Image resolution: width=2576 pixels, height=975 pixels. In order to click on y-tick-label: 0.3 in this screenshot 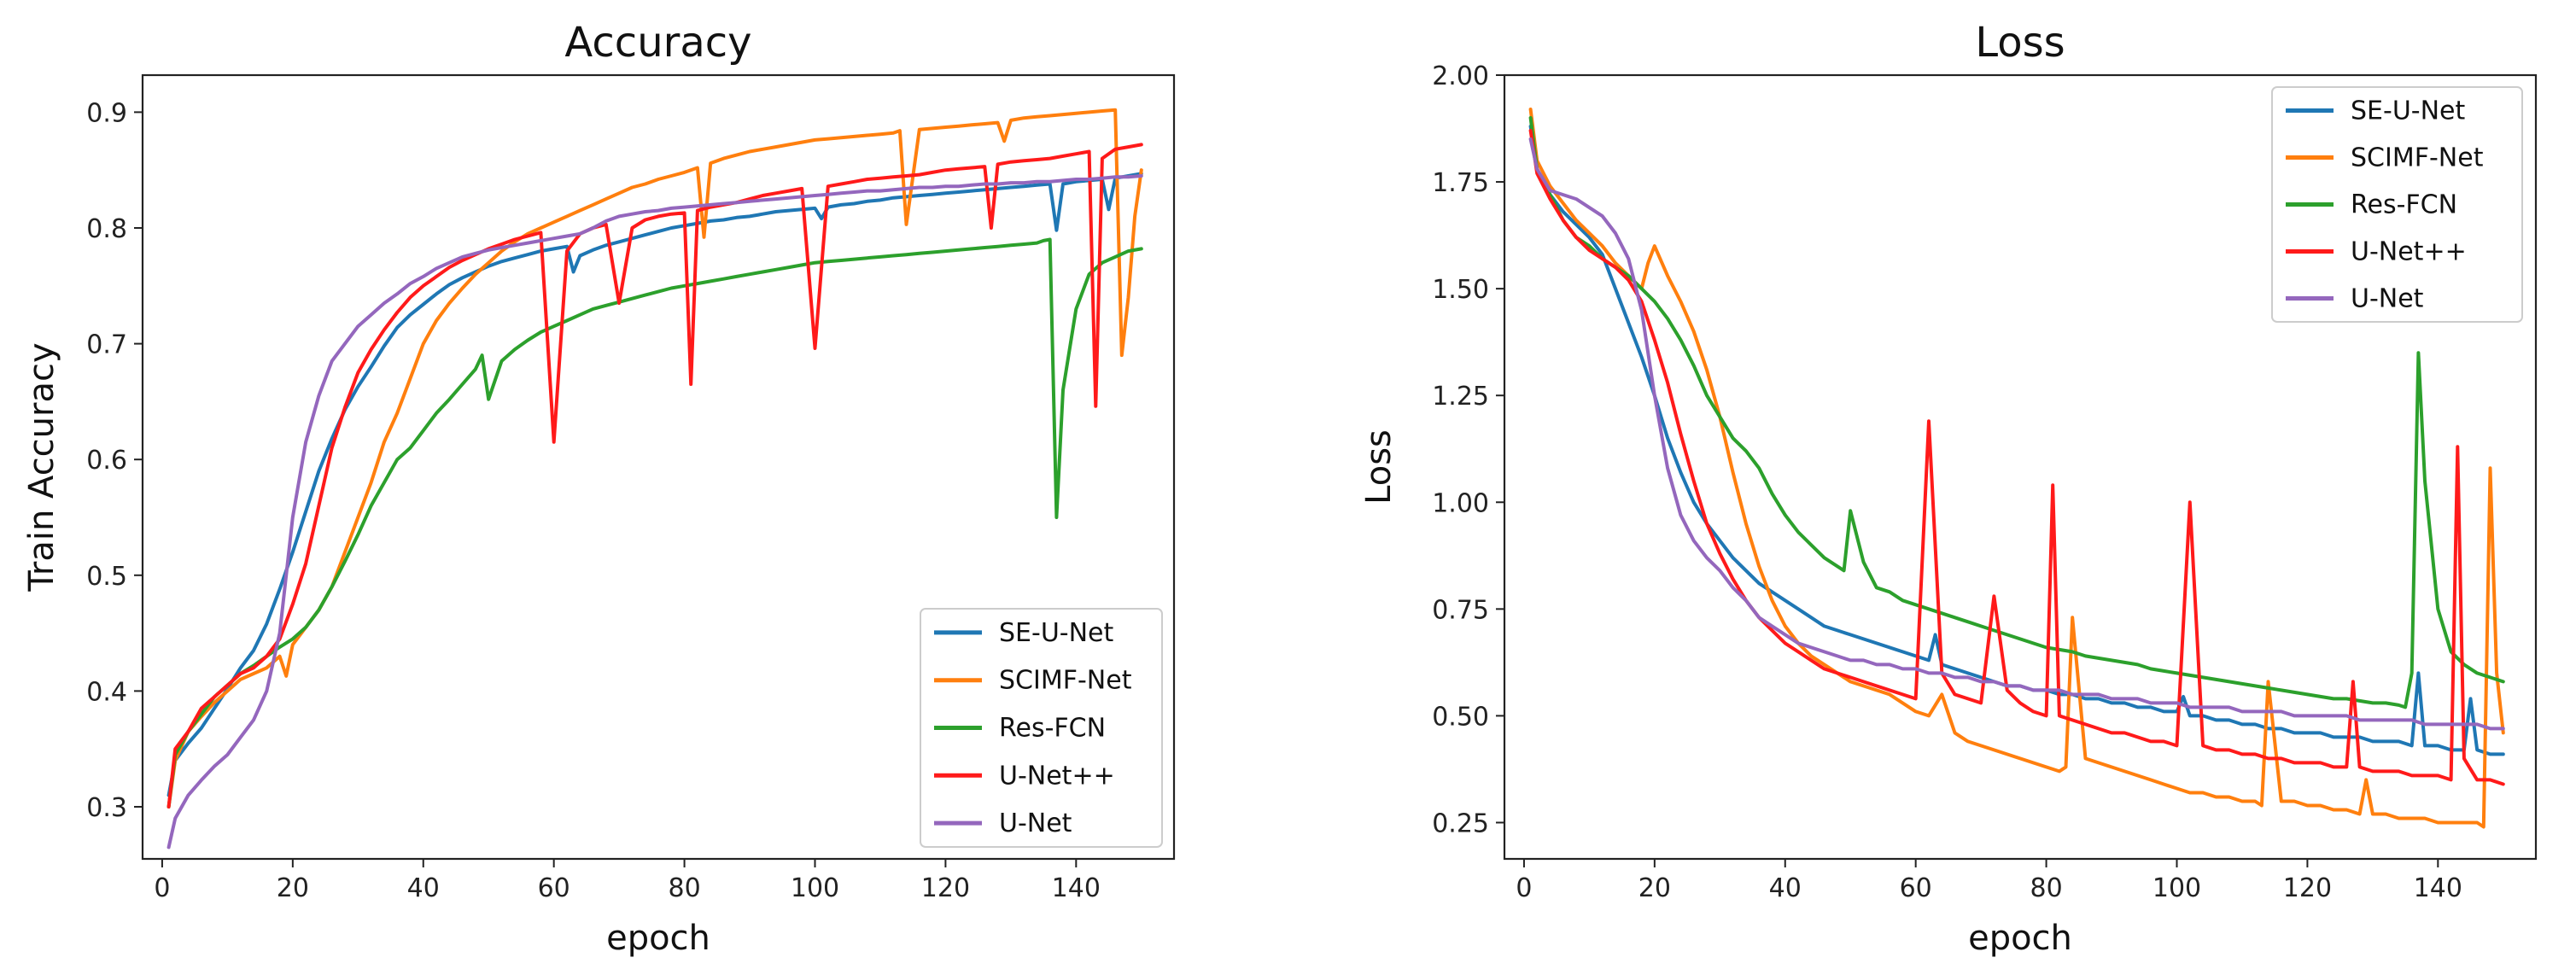, I will do `click(106, 808)`.